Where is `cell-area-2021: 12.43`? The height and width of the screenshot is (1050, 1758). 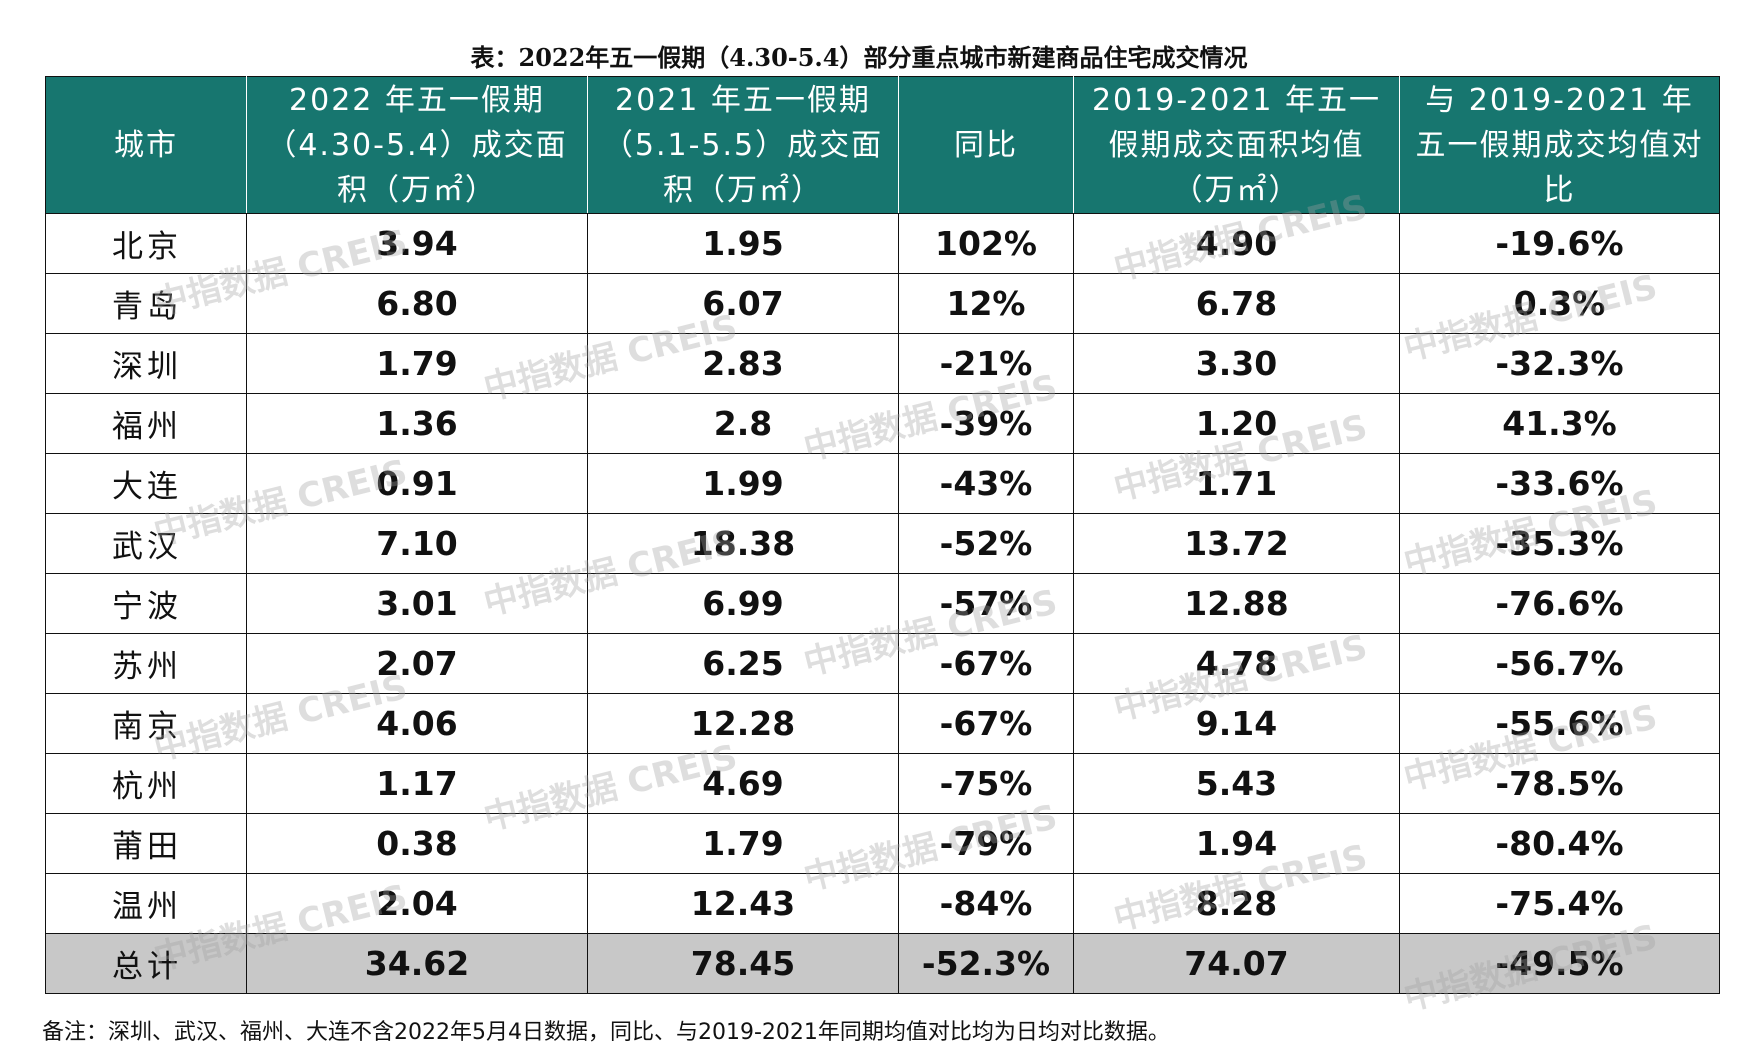 cell-area-2021: 12.43 is located at coordinates (743, 903).